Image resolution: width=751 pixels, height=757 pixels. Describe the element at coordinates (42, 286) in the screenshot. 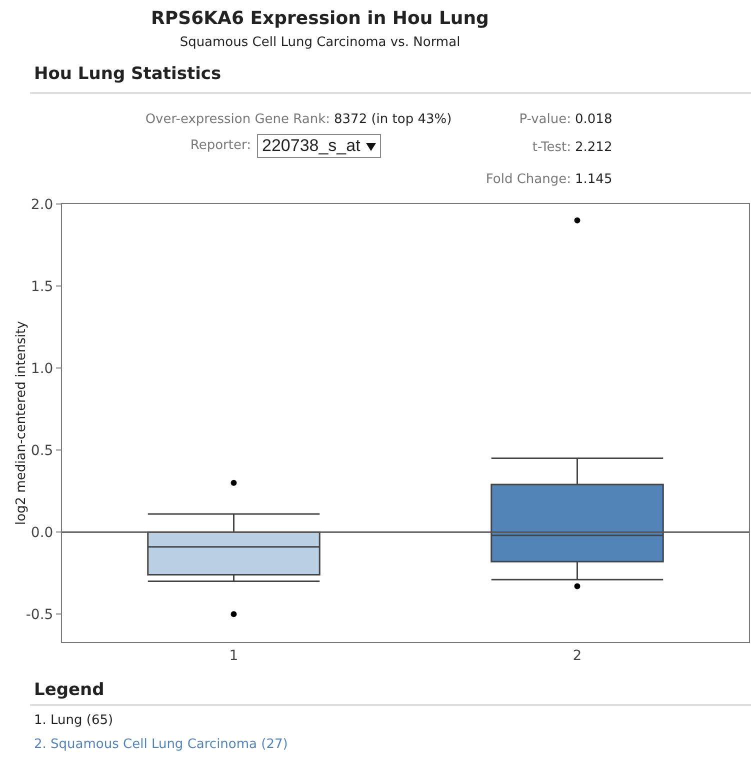

I see `y-tick-label: 1.5` at that location.